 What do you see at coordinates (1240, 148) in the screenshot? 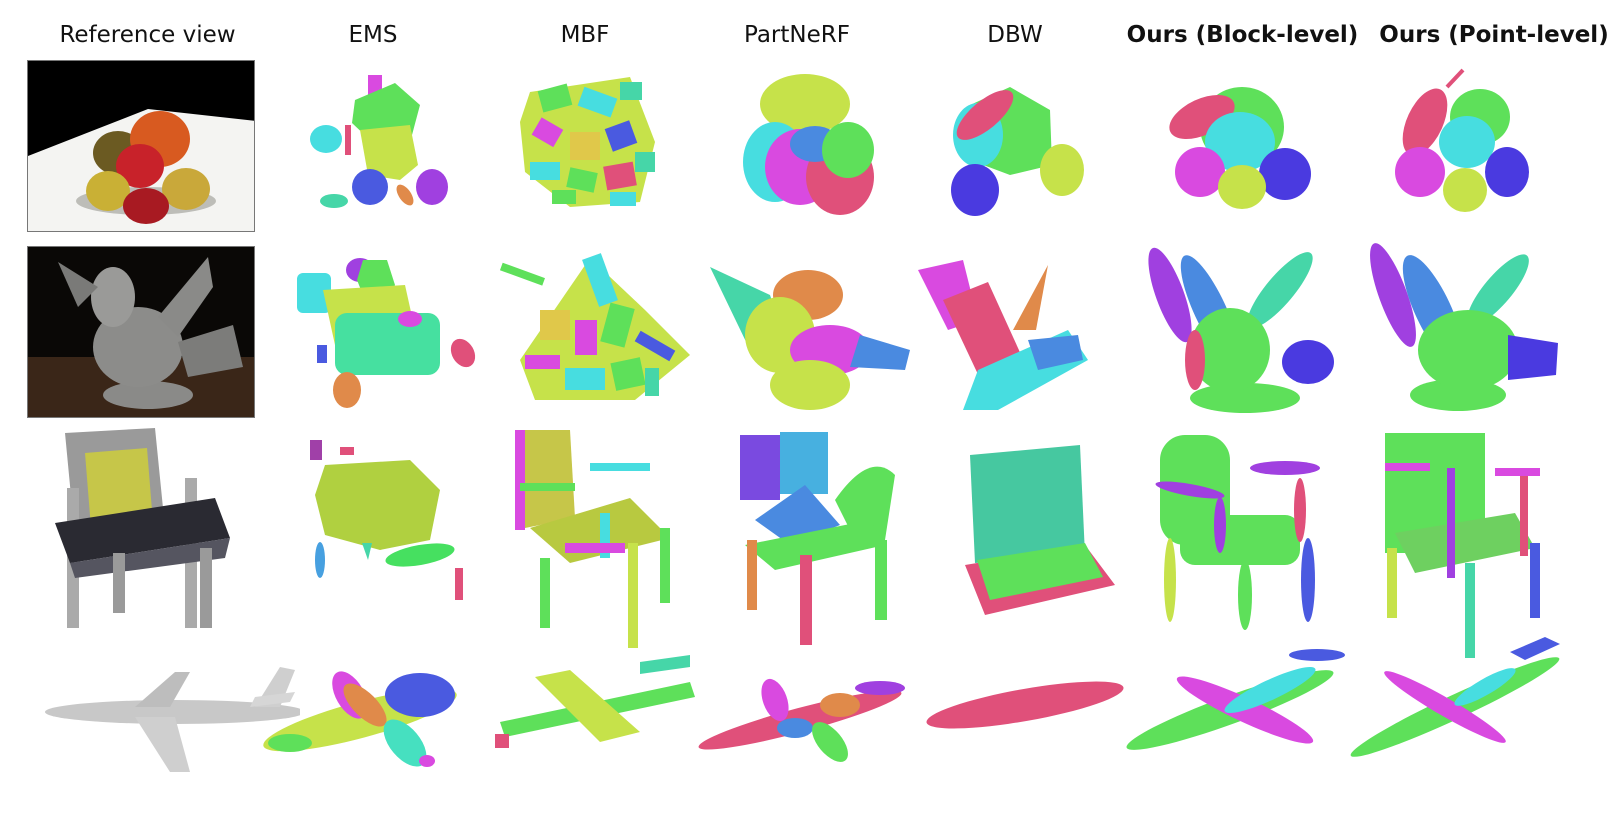
I see `ours-block-fruits` at bounding box center [1240, 148].